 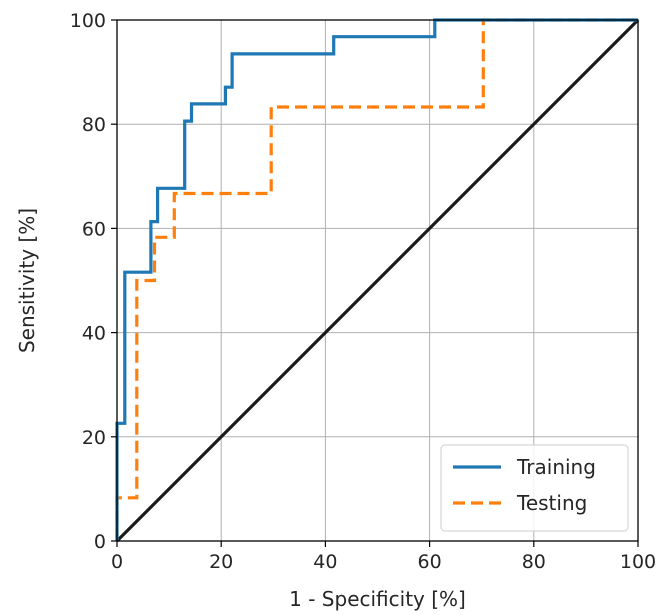 What do you see at coordinates (377, 599) in the screenshot?
I see `x-axis-label: 1 - Specificity [%]` at bounding box center [377, 599].